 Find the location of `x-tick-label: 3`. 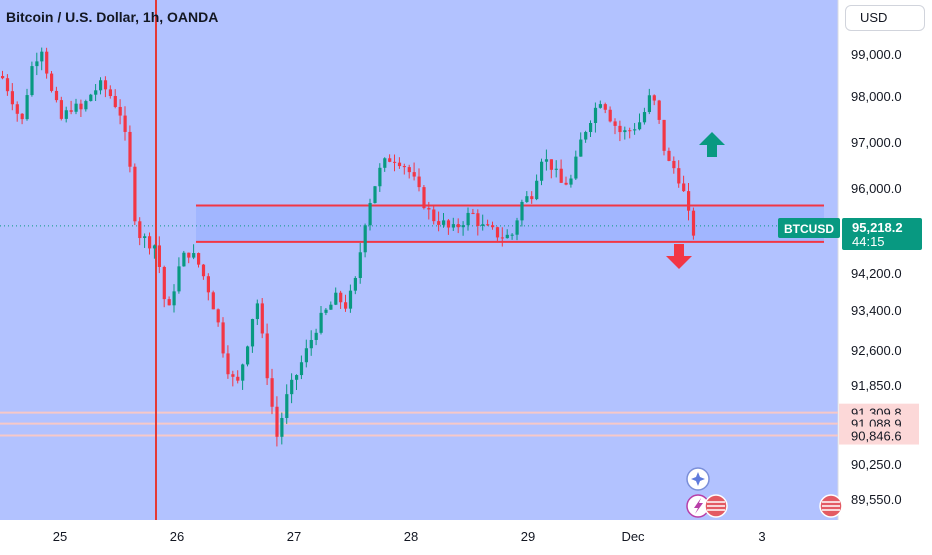

x-tick-label: 3 is located at coordinates (761, 536).